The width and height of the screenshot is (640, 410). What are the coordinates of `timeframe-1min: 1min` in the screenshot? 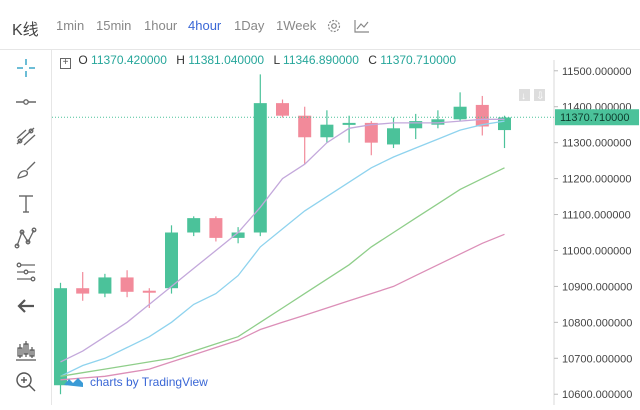 It's located at (70, 25).